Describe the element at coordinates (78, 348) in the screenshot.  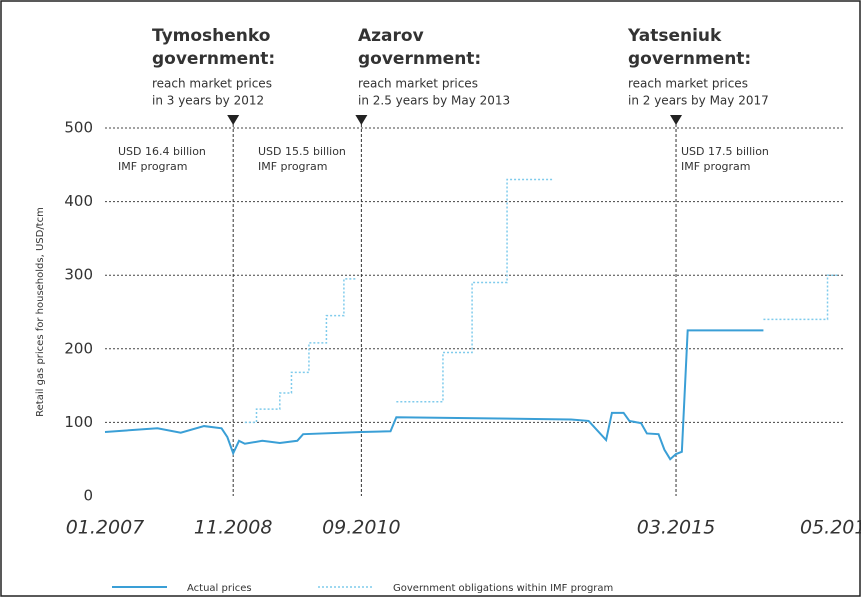
I see `y-tick-label: 200` at that location.